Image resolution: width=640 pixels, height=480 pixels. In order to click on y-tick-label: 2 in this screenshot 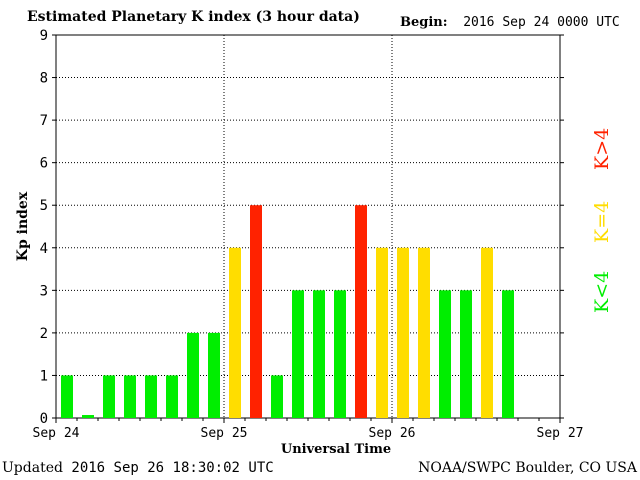, I will do `click(44, 334)`.